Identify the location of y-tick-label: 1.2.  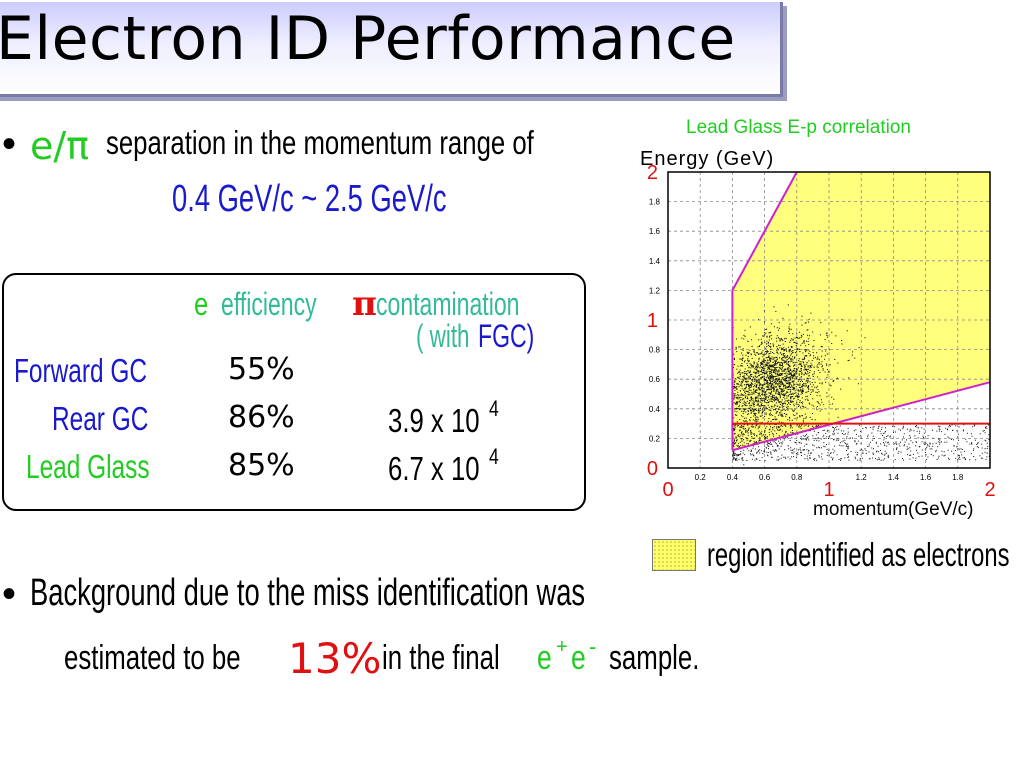
(655, 290).